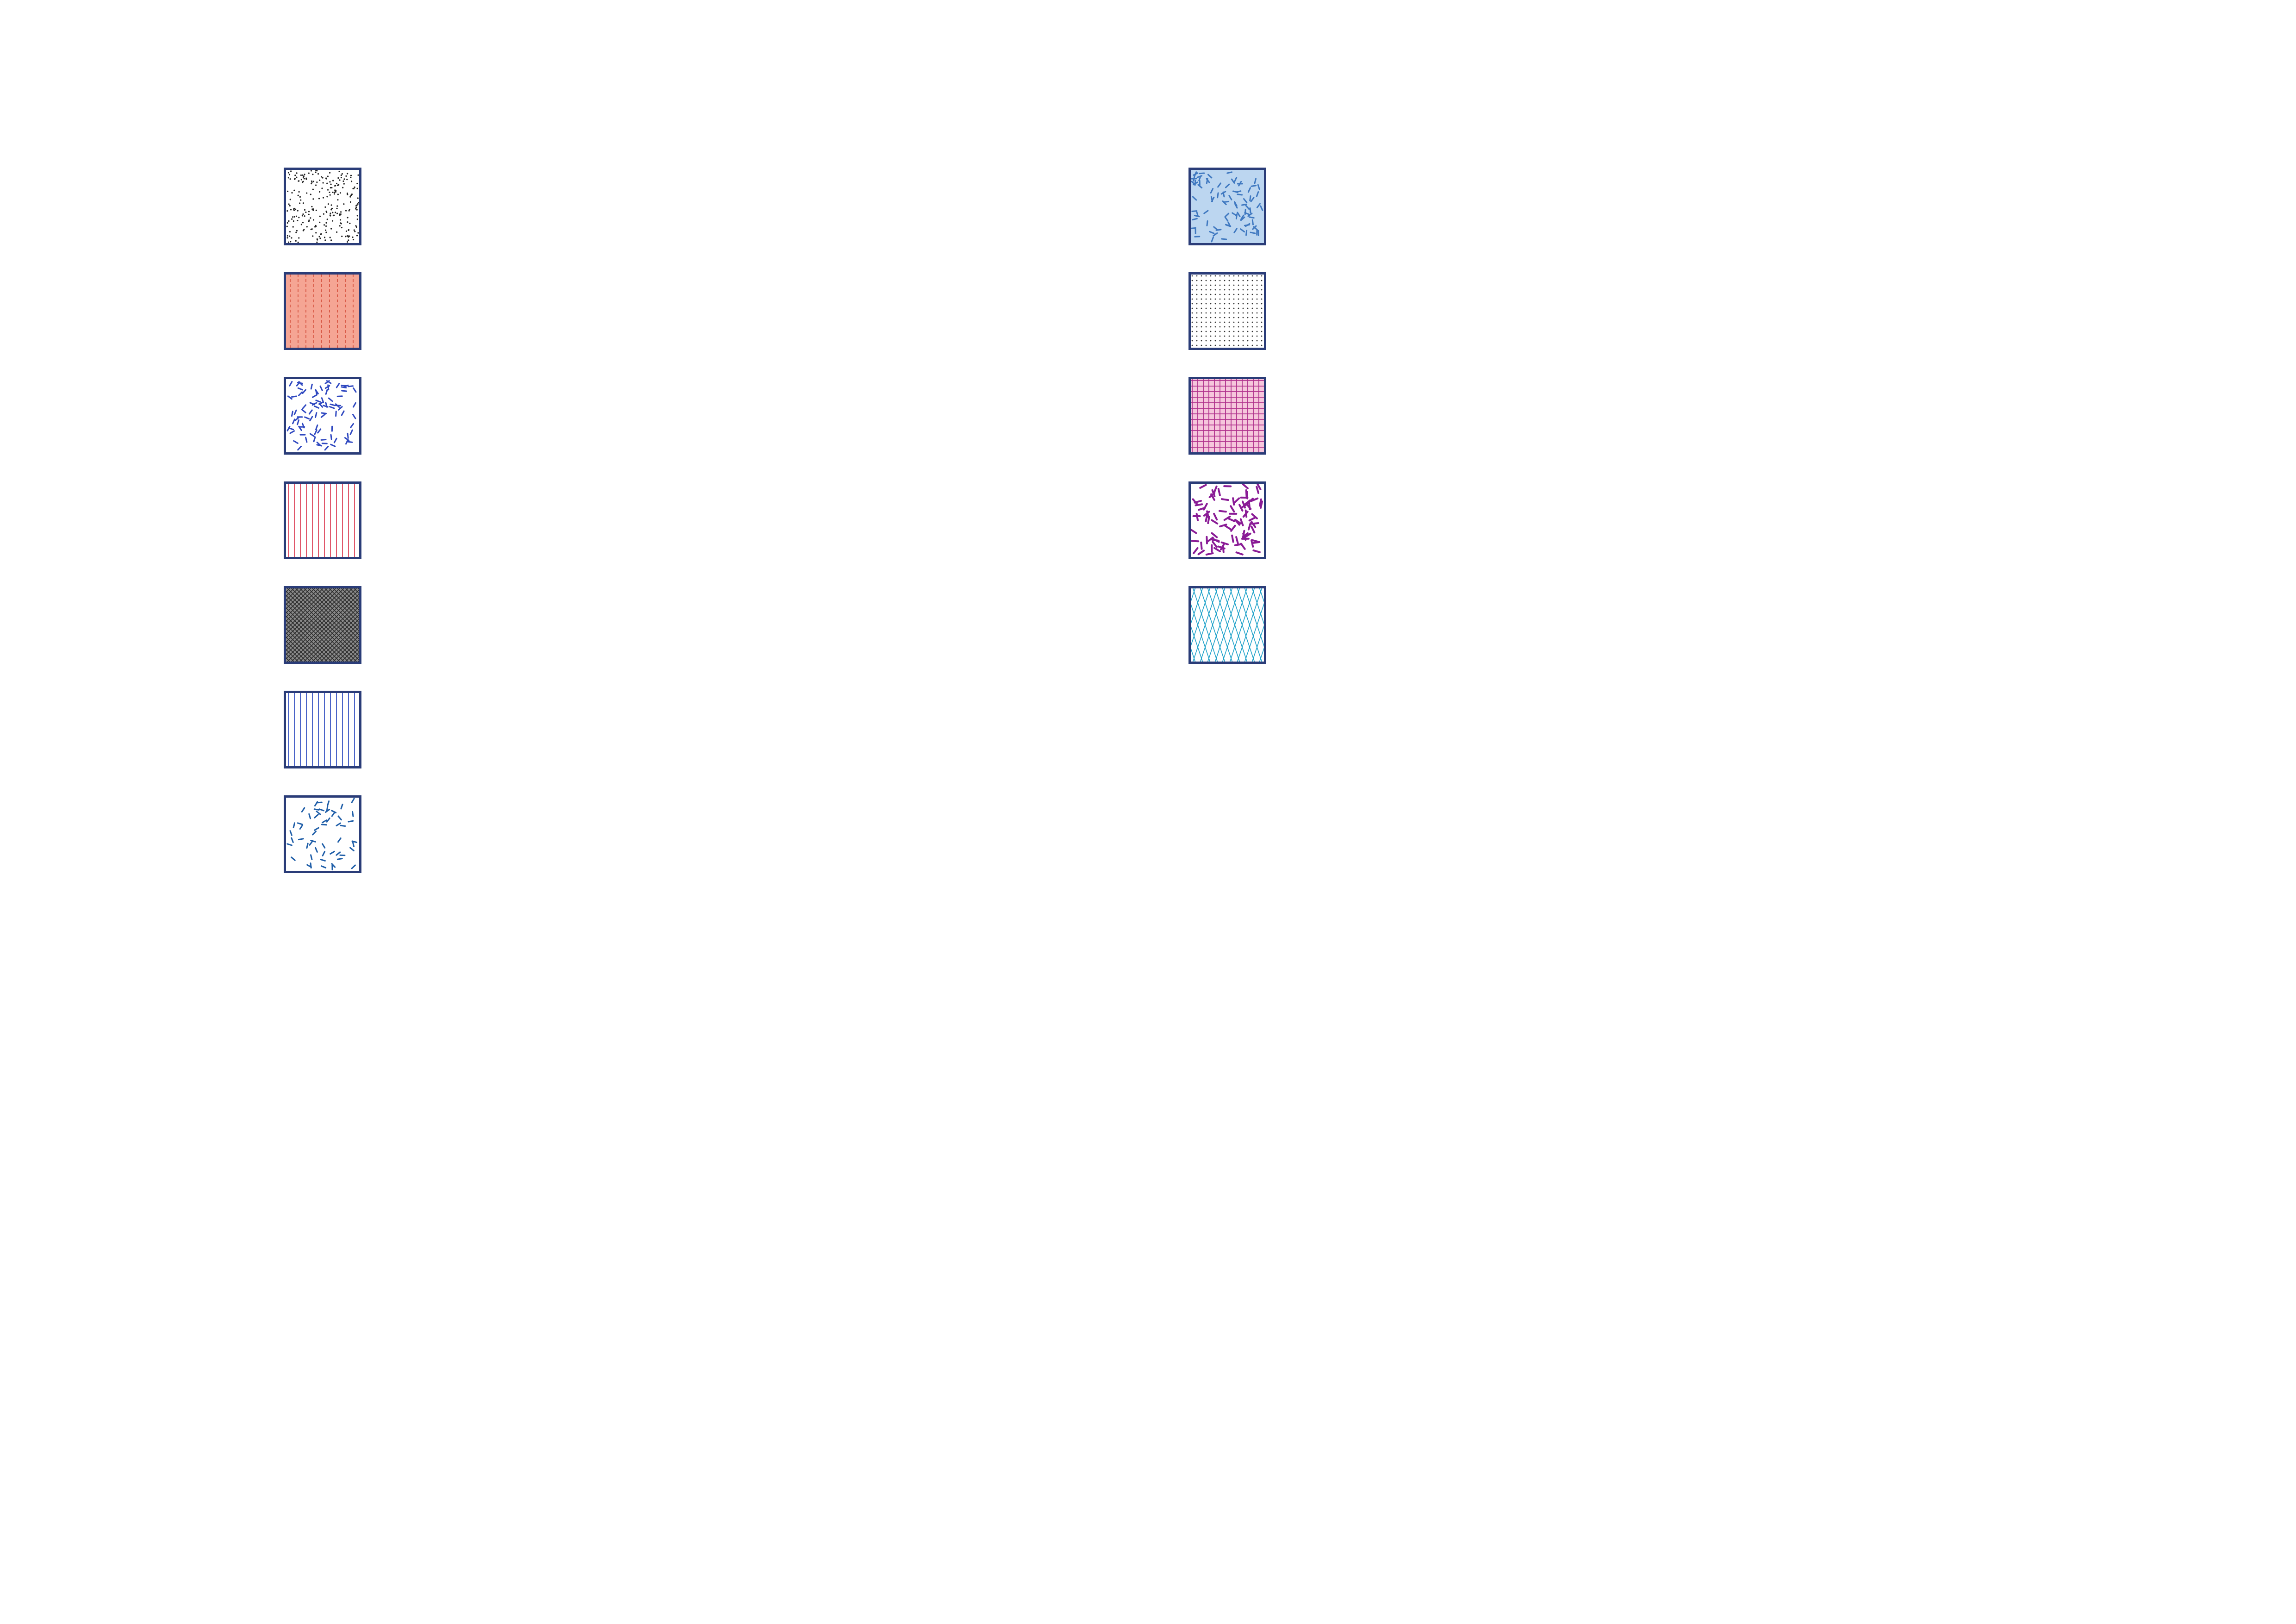 The image size is (2296, 1624). I want to click on swatch-crosshatch-dense-icon, so click(322, 625).